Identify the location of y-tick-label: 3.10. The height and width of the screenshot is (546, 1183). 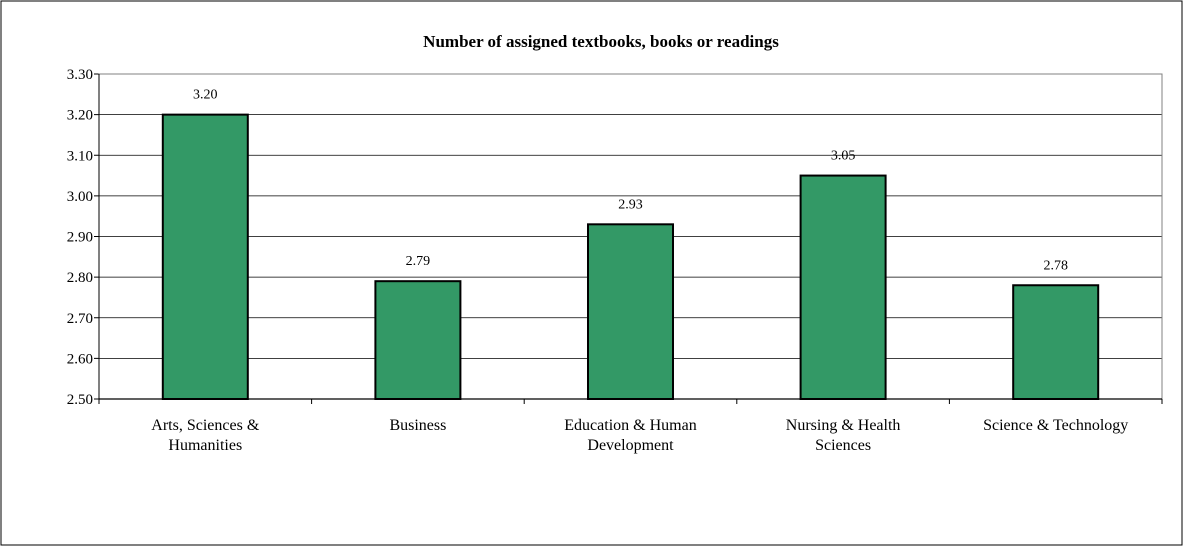
(80, 156).